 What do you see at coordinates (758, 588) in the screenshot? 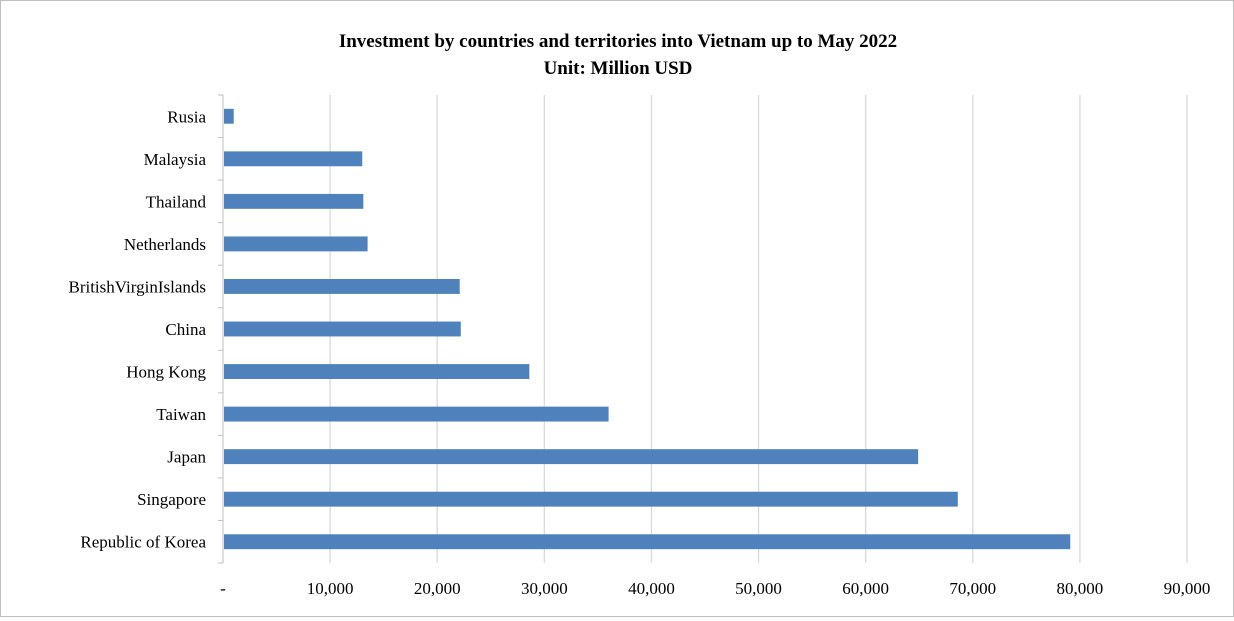
I see `x-tick-label: 50,000` at bounding box center [758, 588].